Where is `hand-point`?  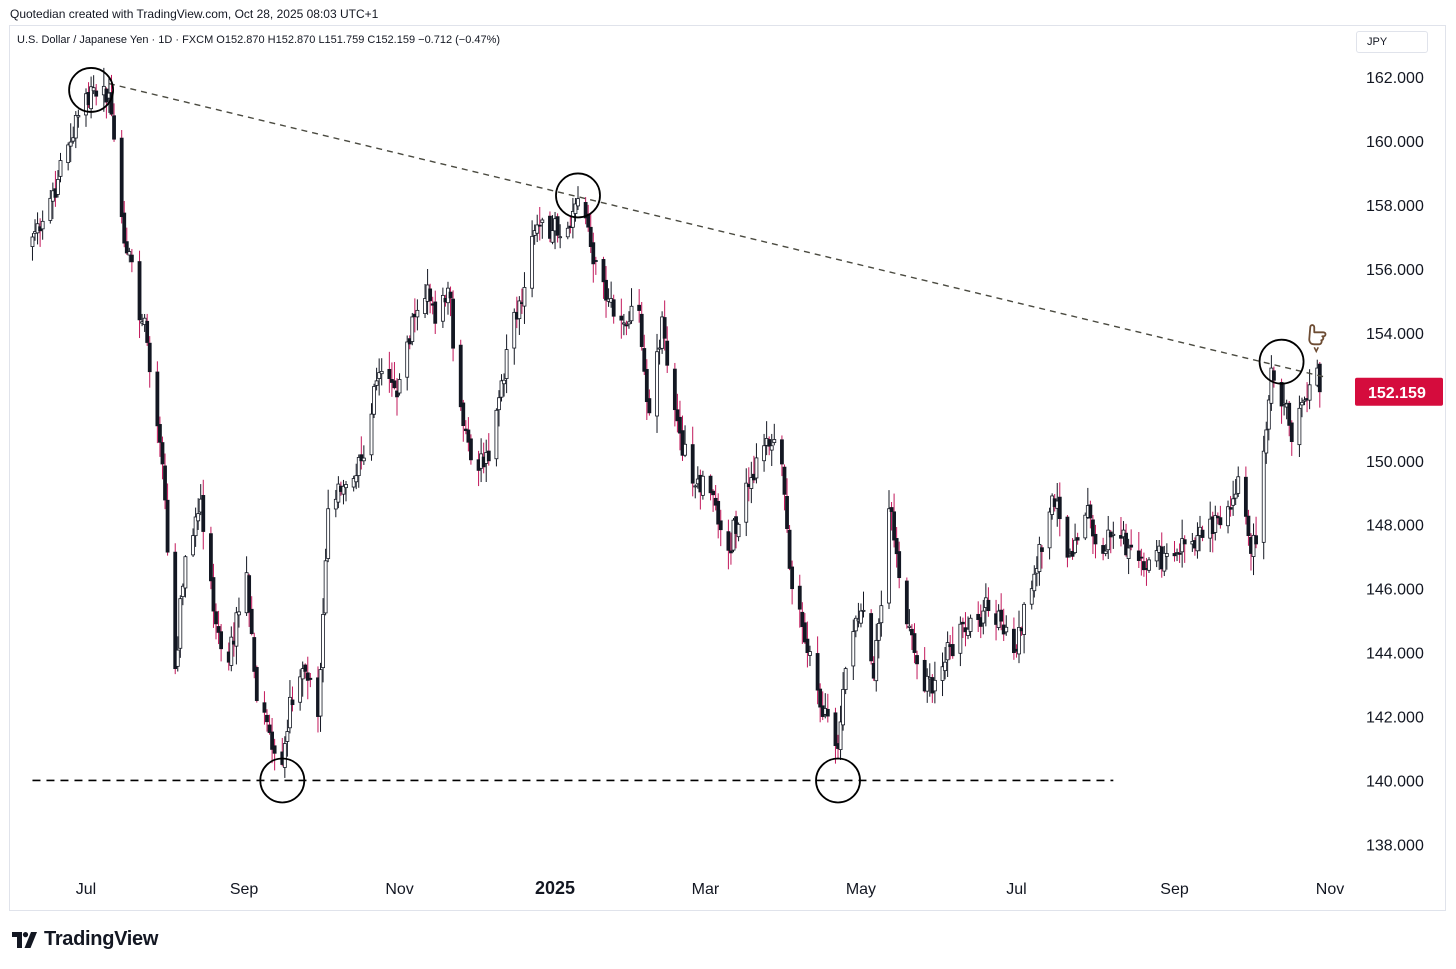
hand-point is located at coordinates (1316, 350).